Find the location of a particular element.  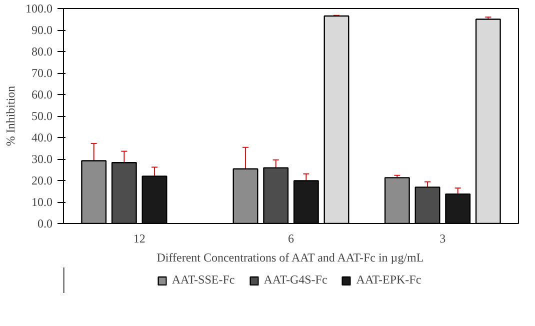

x-tick-label: 6 is located at coordinates (291, 239).